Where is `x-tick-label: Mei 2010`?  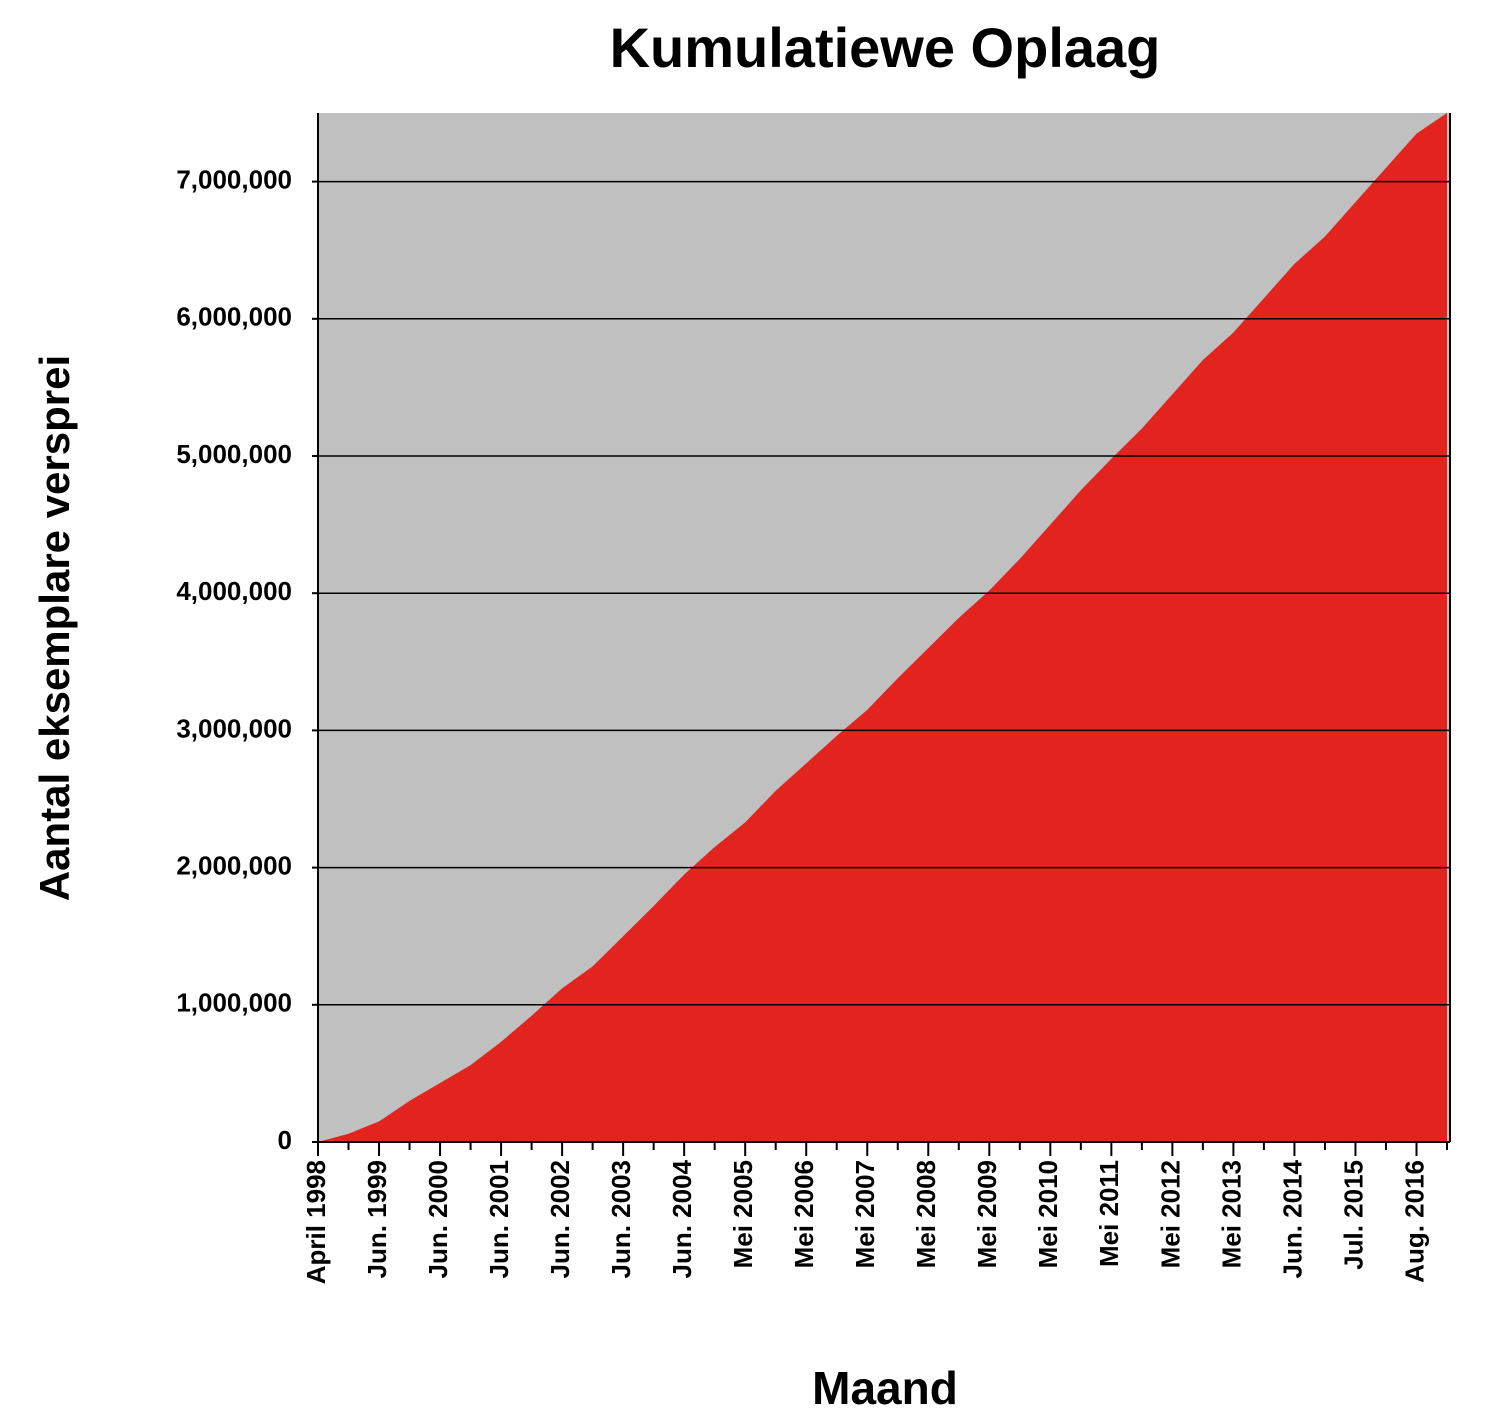
x-tick-label: Mei 2010 is located at coordinates (1048, 1214).